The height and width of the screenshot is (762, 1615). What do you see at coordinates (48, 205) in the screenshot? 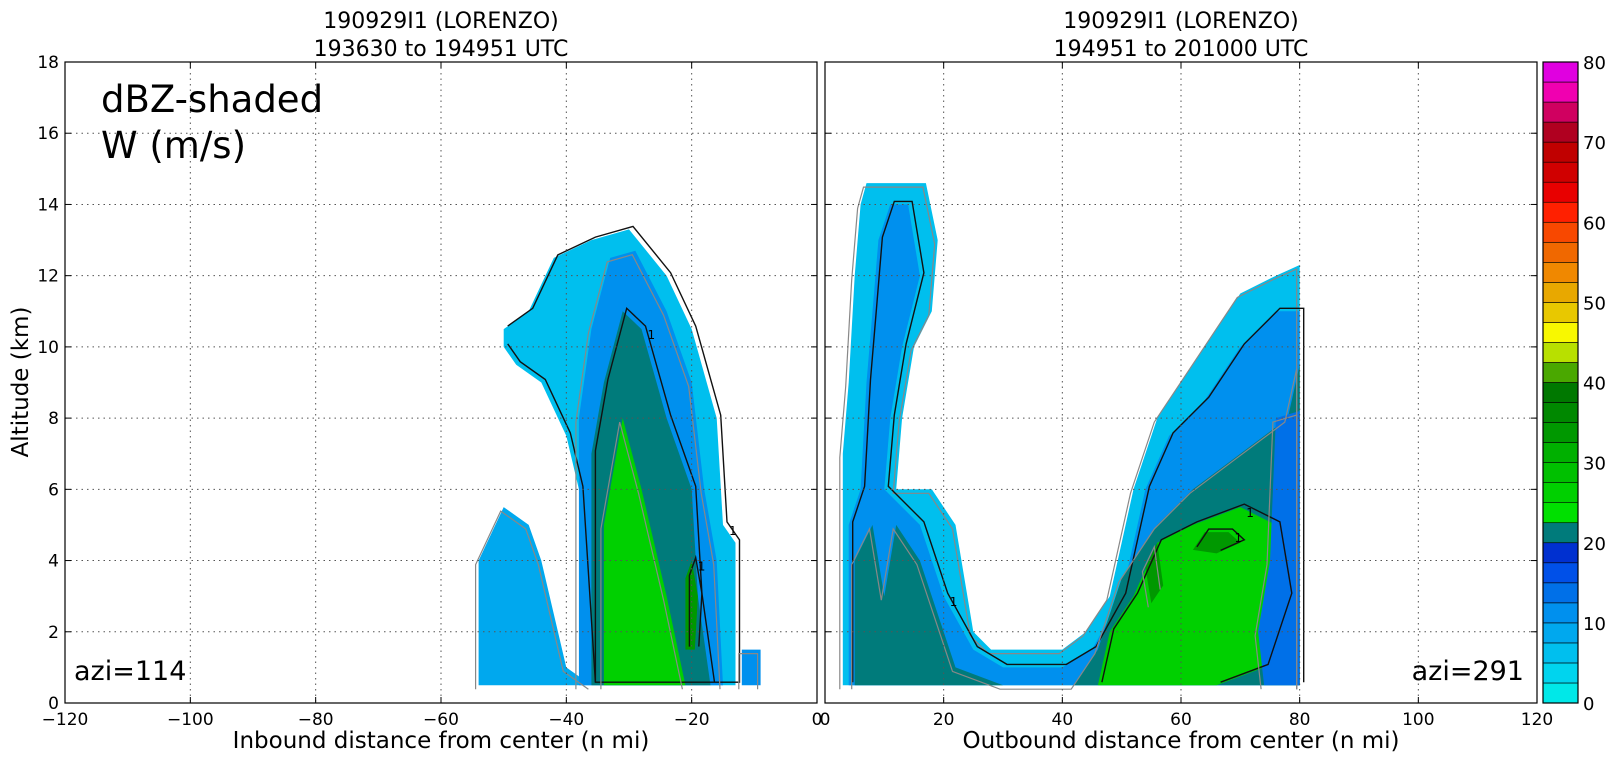
I see `left-y-tick-label: 14` at bounding box center [48, 205].